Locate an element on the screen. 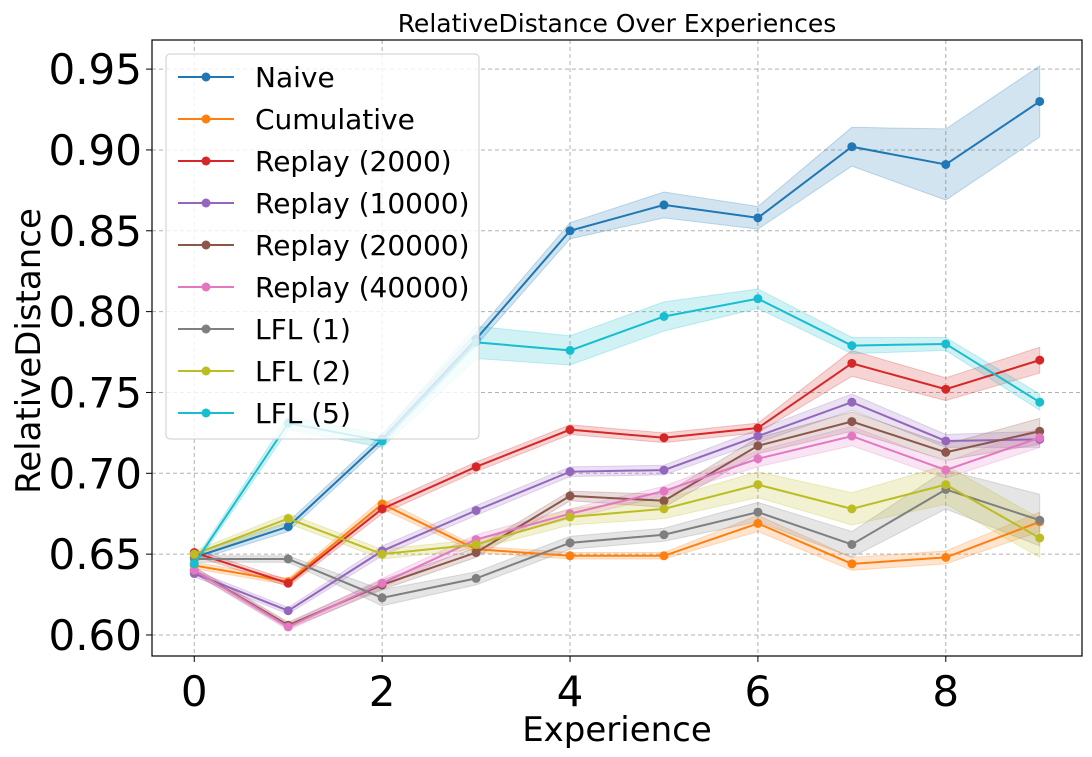 Image resolution: width=1092 pixels, height=757 pixels. x-axis: 0 2 4 6 8 is located at coordinates (570, 686).